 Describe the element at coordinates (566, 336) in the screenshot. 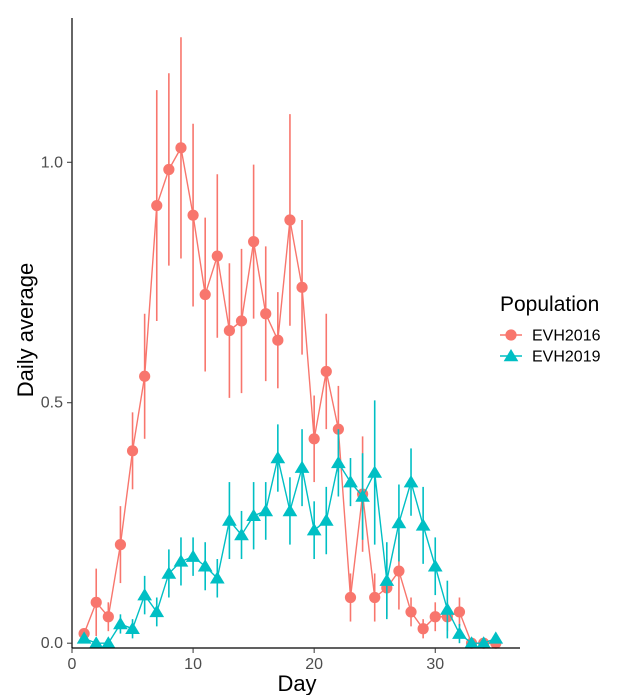

I see `legend-label: EVH2016` at that location.